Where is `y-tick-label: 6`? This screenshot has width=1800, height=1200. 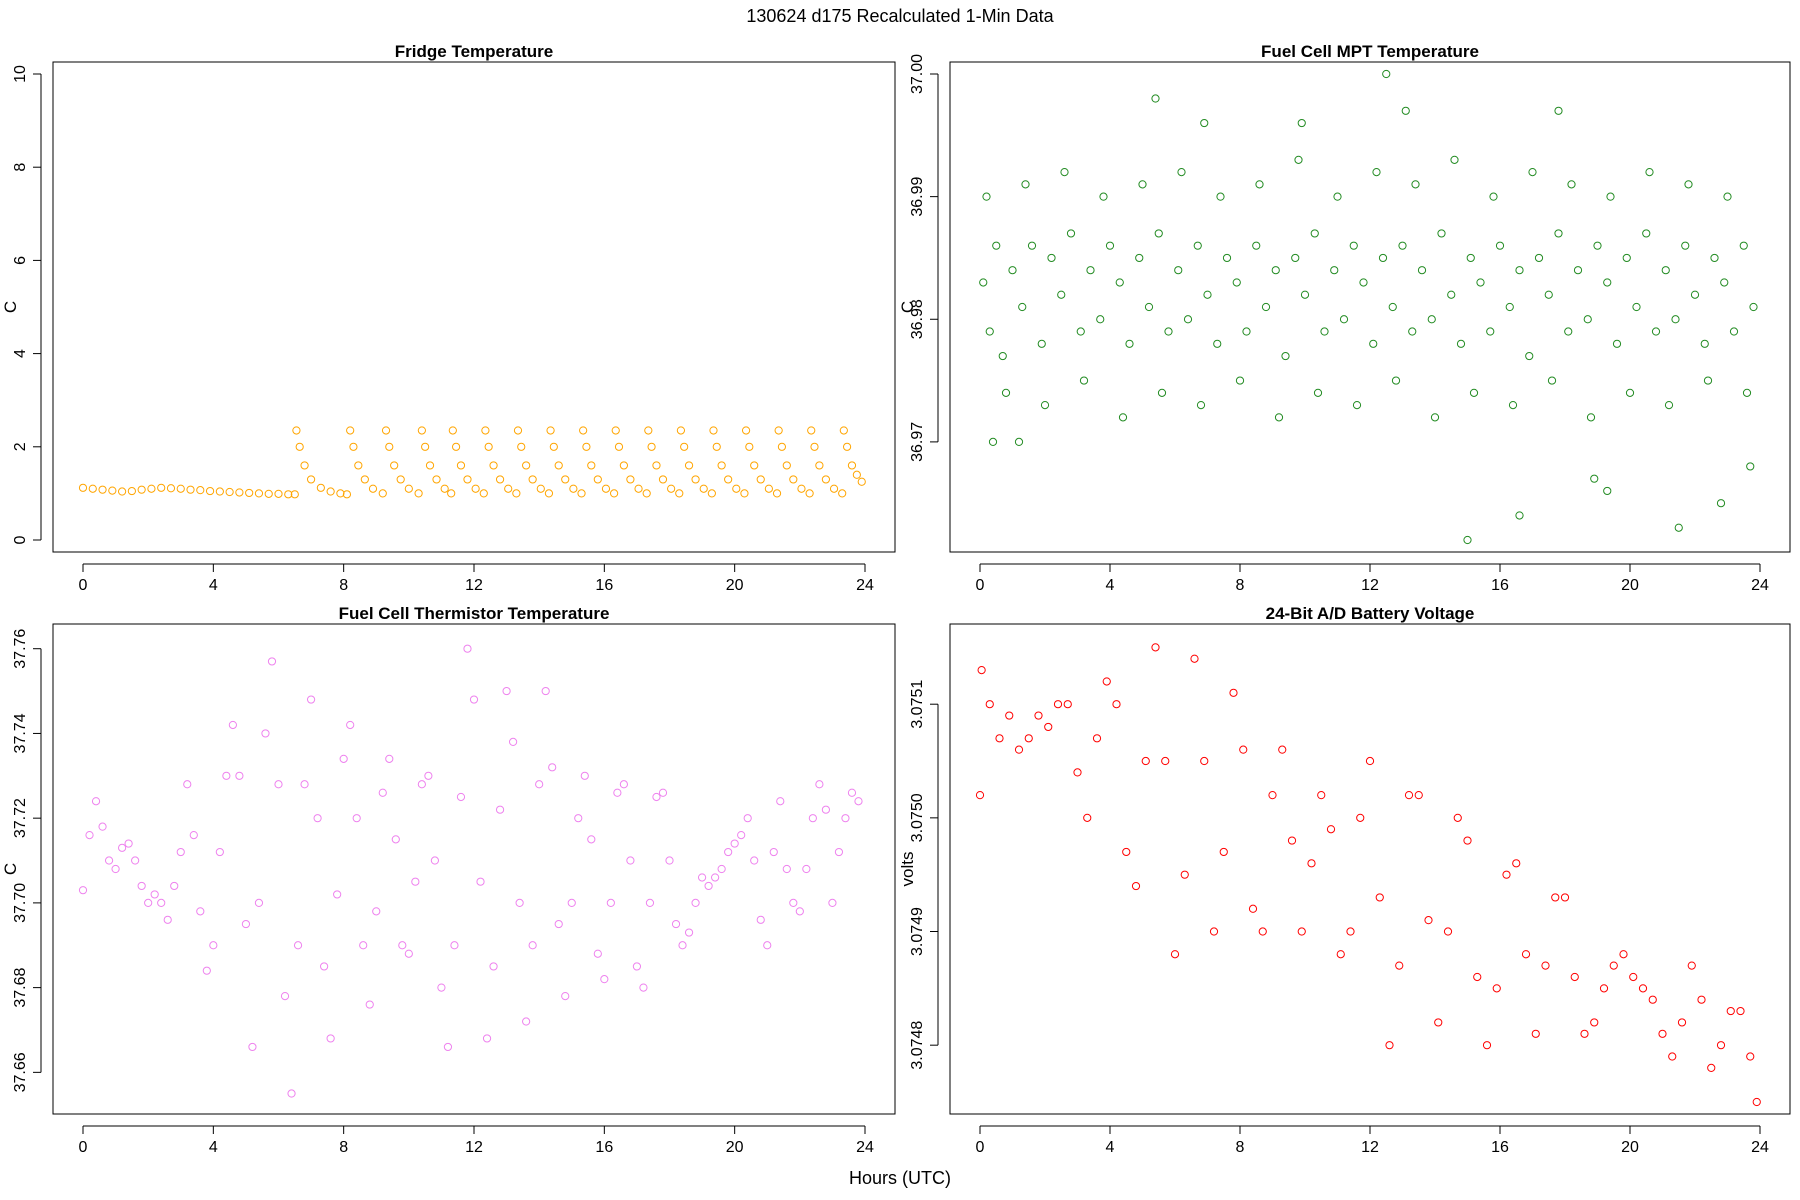 y-tick-label: 6 is located at coordinates (20, 260).